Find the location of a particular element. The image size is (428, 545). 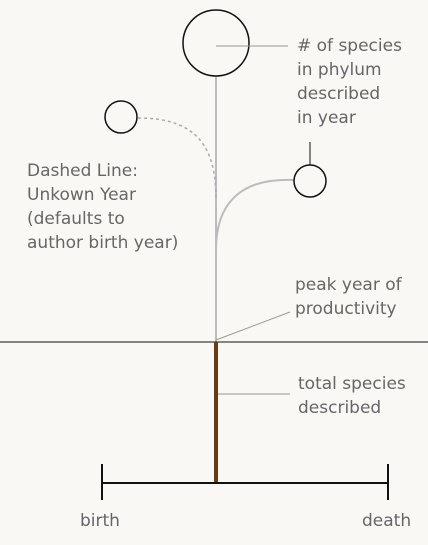

total-species-label: total species described is located at coordinates (352, 396).